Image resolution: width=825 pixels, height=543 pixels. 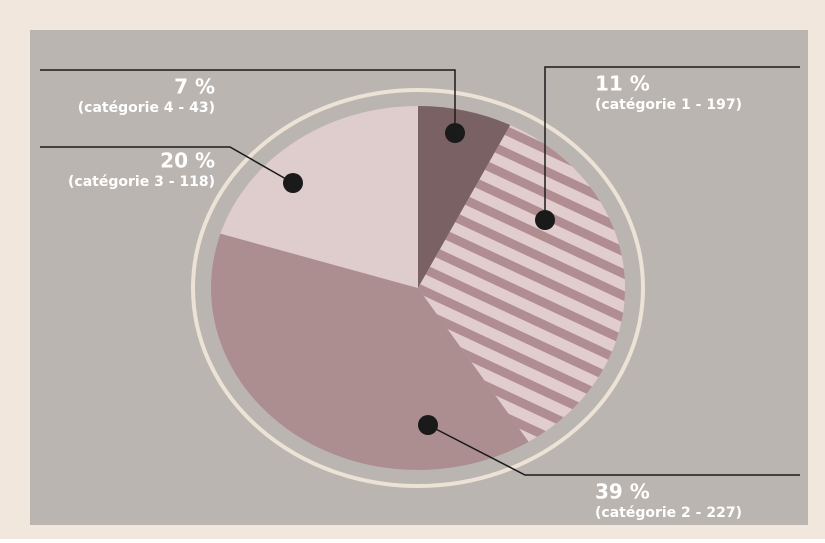 I want to click on value-label: (catégorie 2 - 227), so click(x=668, y=513).